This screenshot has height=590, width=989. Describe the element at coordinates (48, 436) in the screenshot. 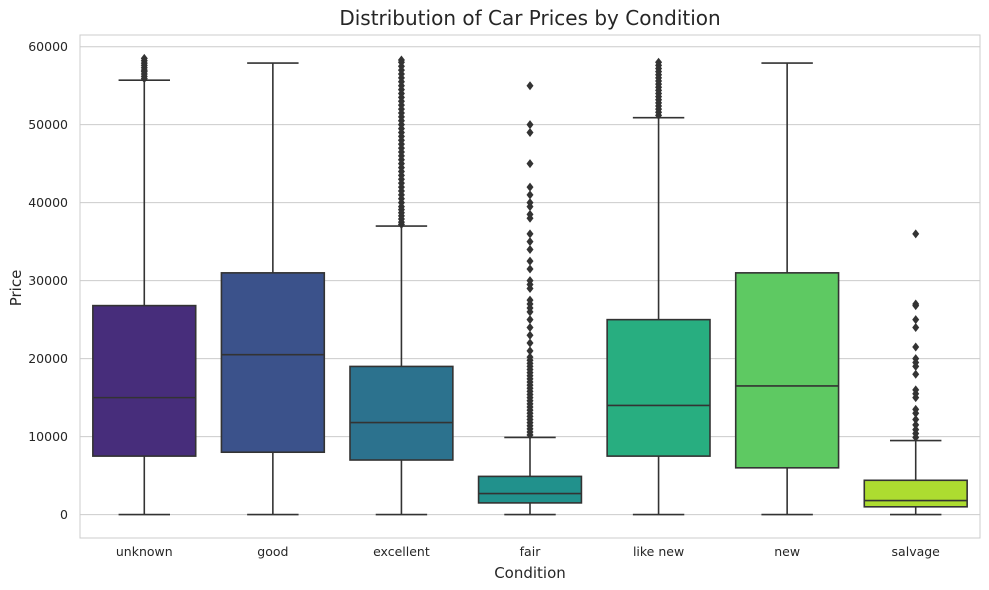

I see `y-tick-label: 10000` at that location.